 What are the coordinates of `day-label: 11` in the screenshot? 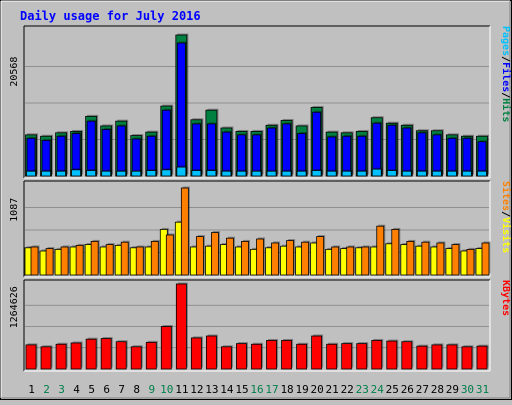 It's located at (181, 389).